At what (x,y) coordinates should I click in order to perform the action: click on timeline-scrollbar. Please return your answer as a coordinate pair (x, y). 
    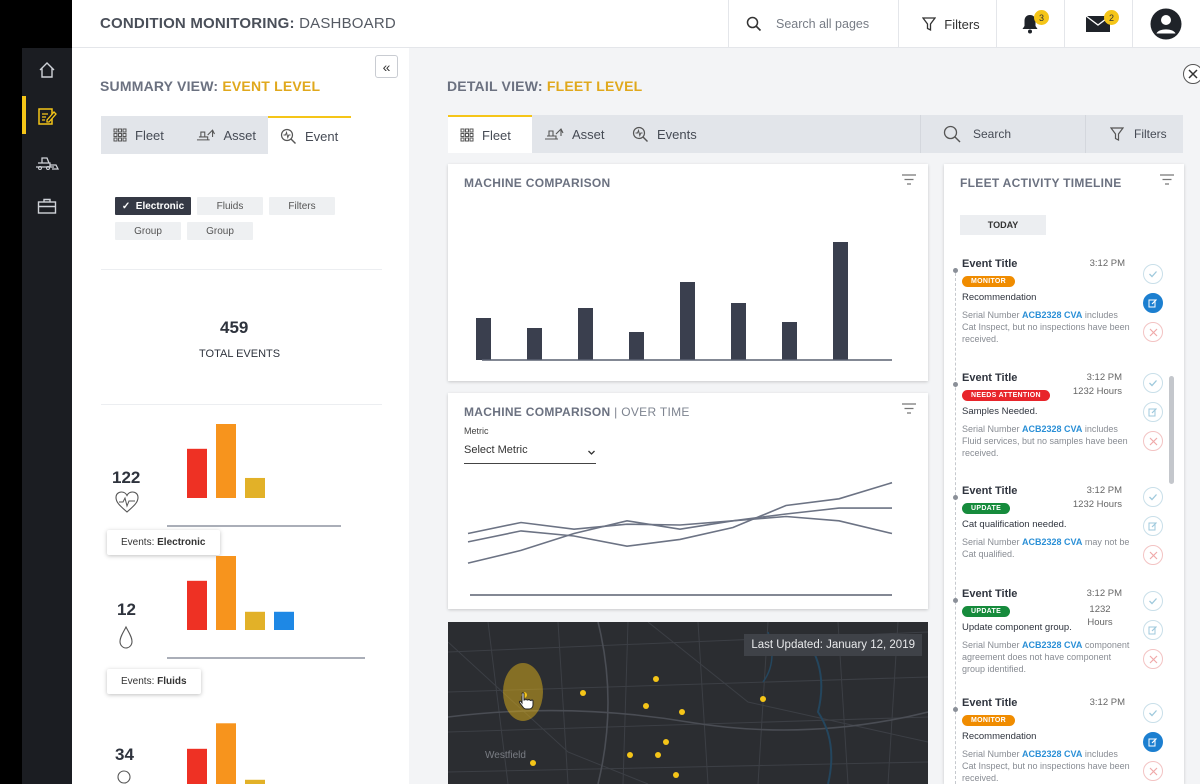
    Looking at the image, I should click on (1171, 430).